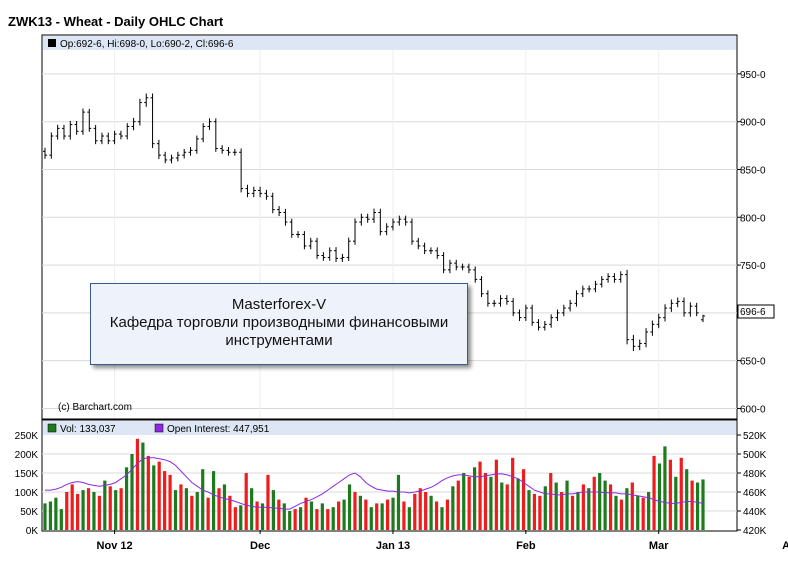 This screenshot has width=788, height=566. I want to click on x-tick-label: Mar, so click(659, 546).